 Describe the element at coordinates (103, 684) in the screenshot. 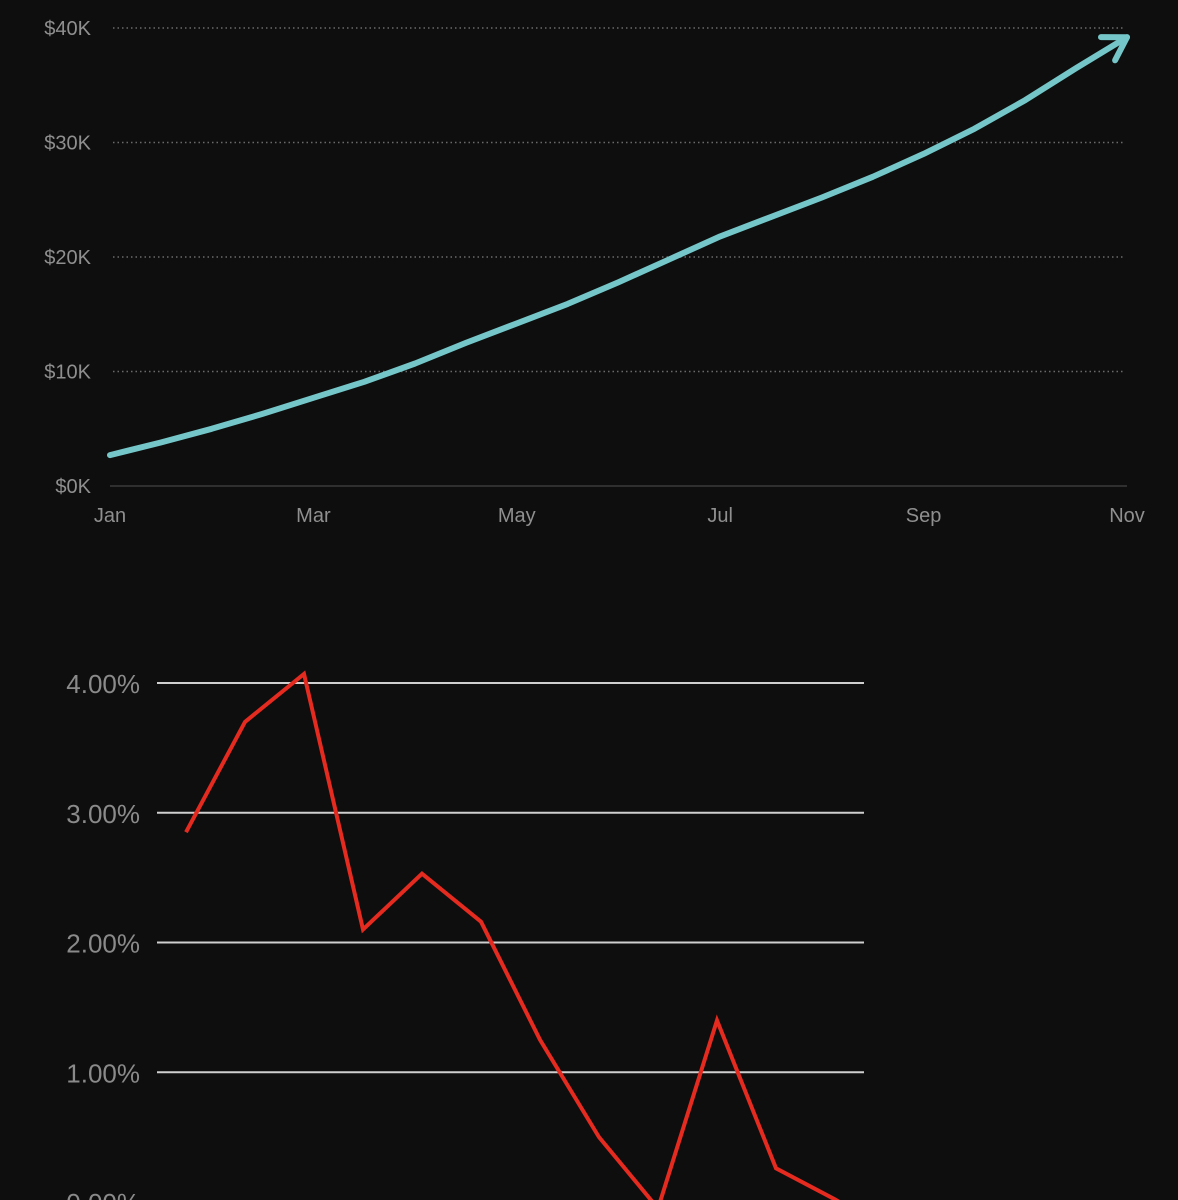

I see `rate-chart-y-tick-label: 4.00%` at that location.